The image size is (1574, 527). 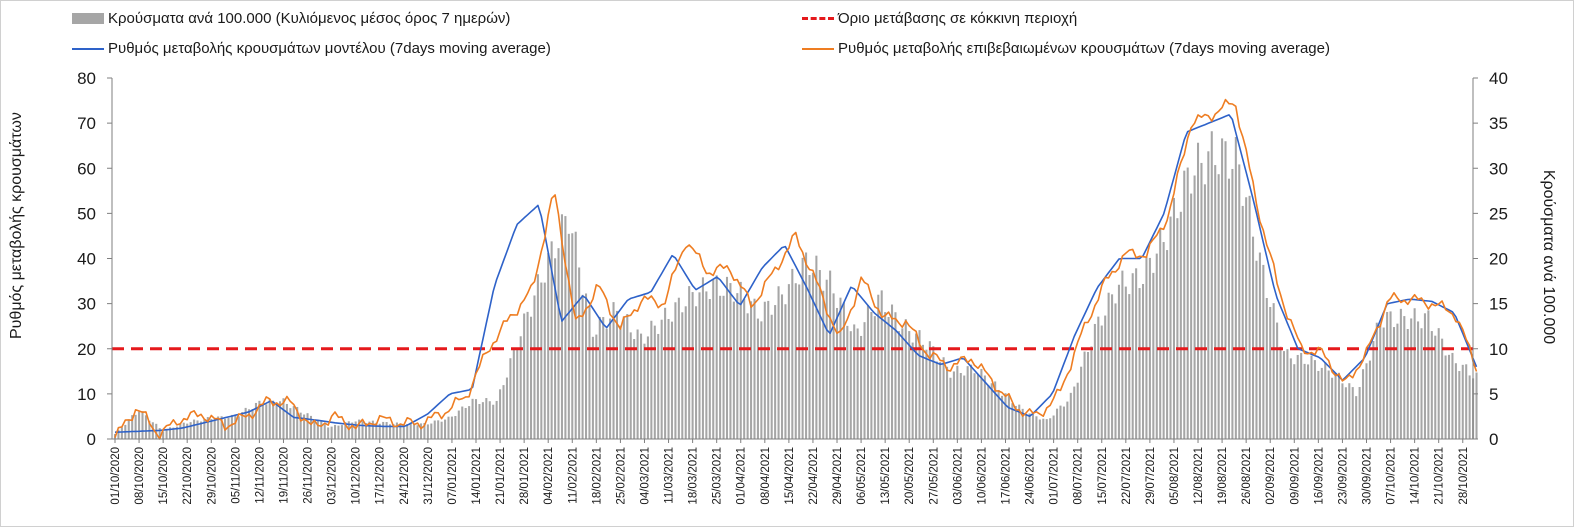 I want to click on y-left-tick-label: 50, so click(x=86, y=213).